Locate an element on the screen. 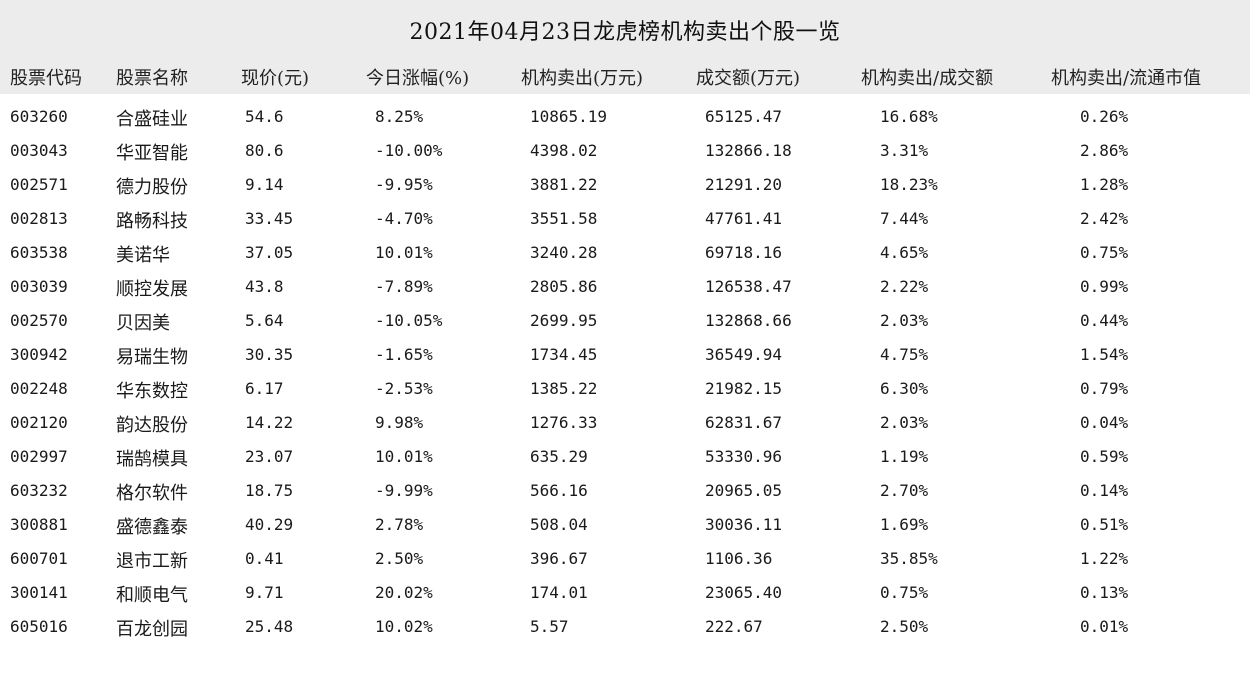 The width and height of the screenshot is (1250, 682). cell-code: 300141 is located at coordinates (39, 592).